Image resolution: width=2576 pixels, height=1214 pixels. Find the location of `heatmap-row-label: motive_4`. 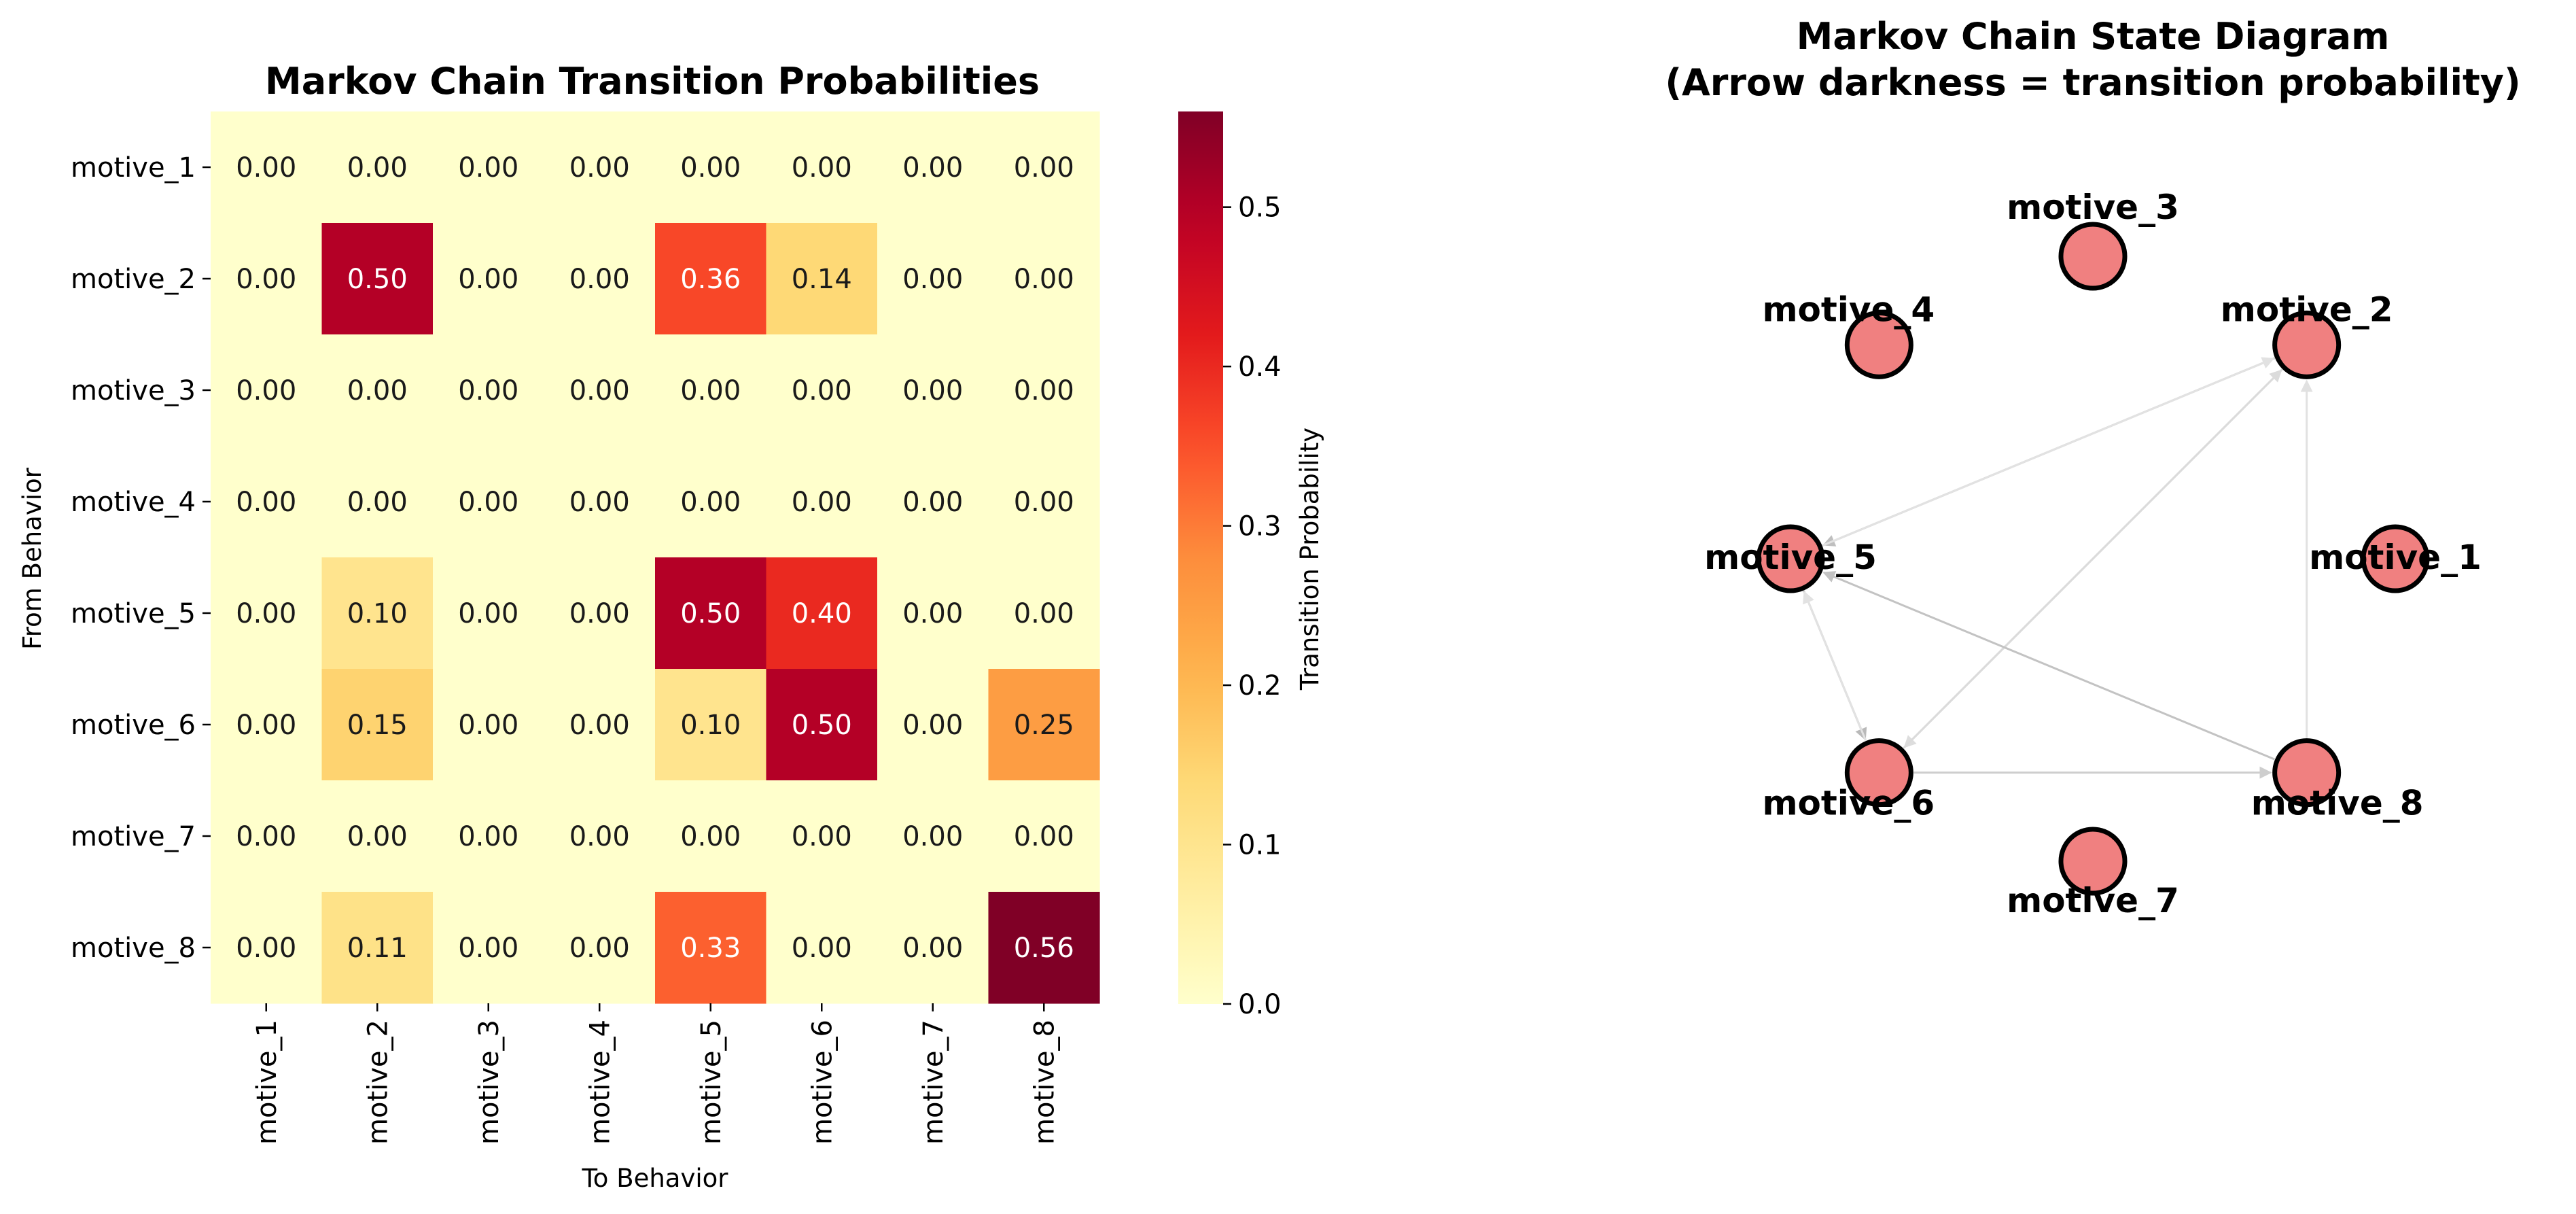

heatmap-row-label: motive_4 is located at coordinates (133, 502).